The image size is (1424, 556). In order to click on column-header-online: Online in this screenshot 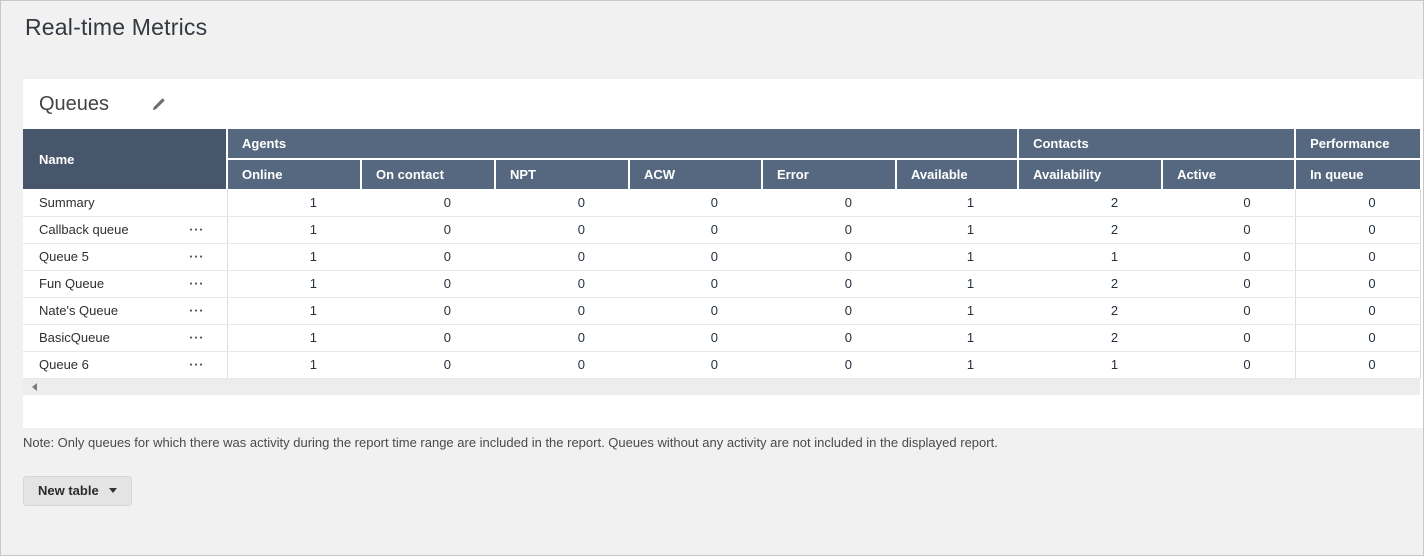, I will do `click(294, 174)`.